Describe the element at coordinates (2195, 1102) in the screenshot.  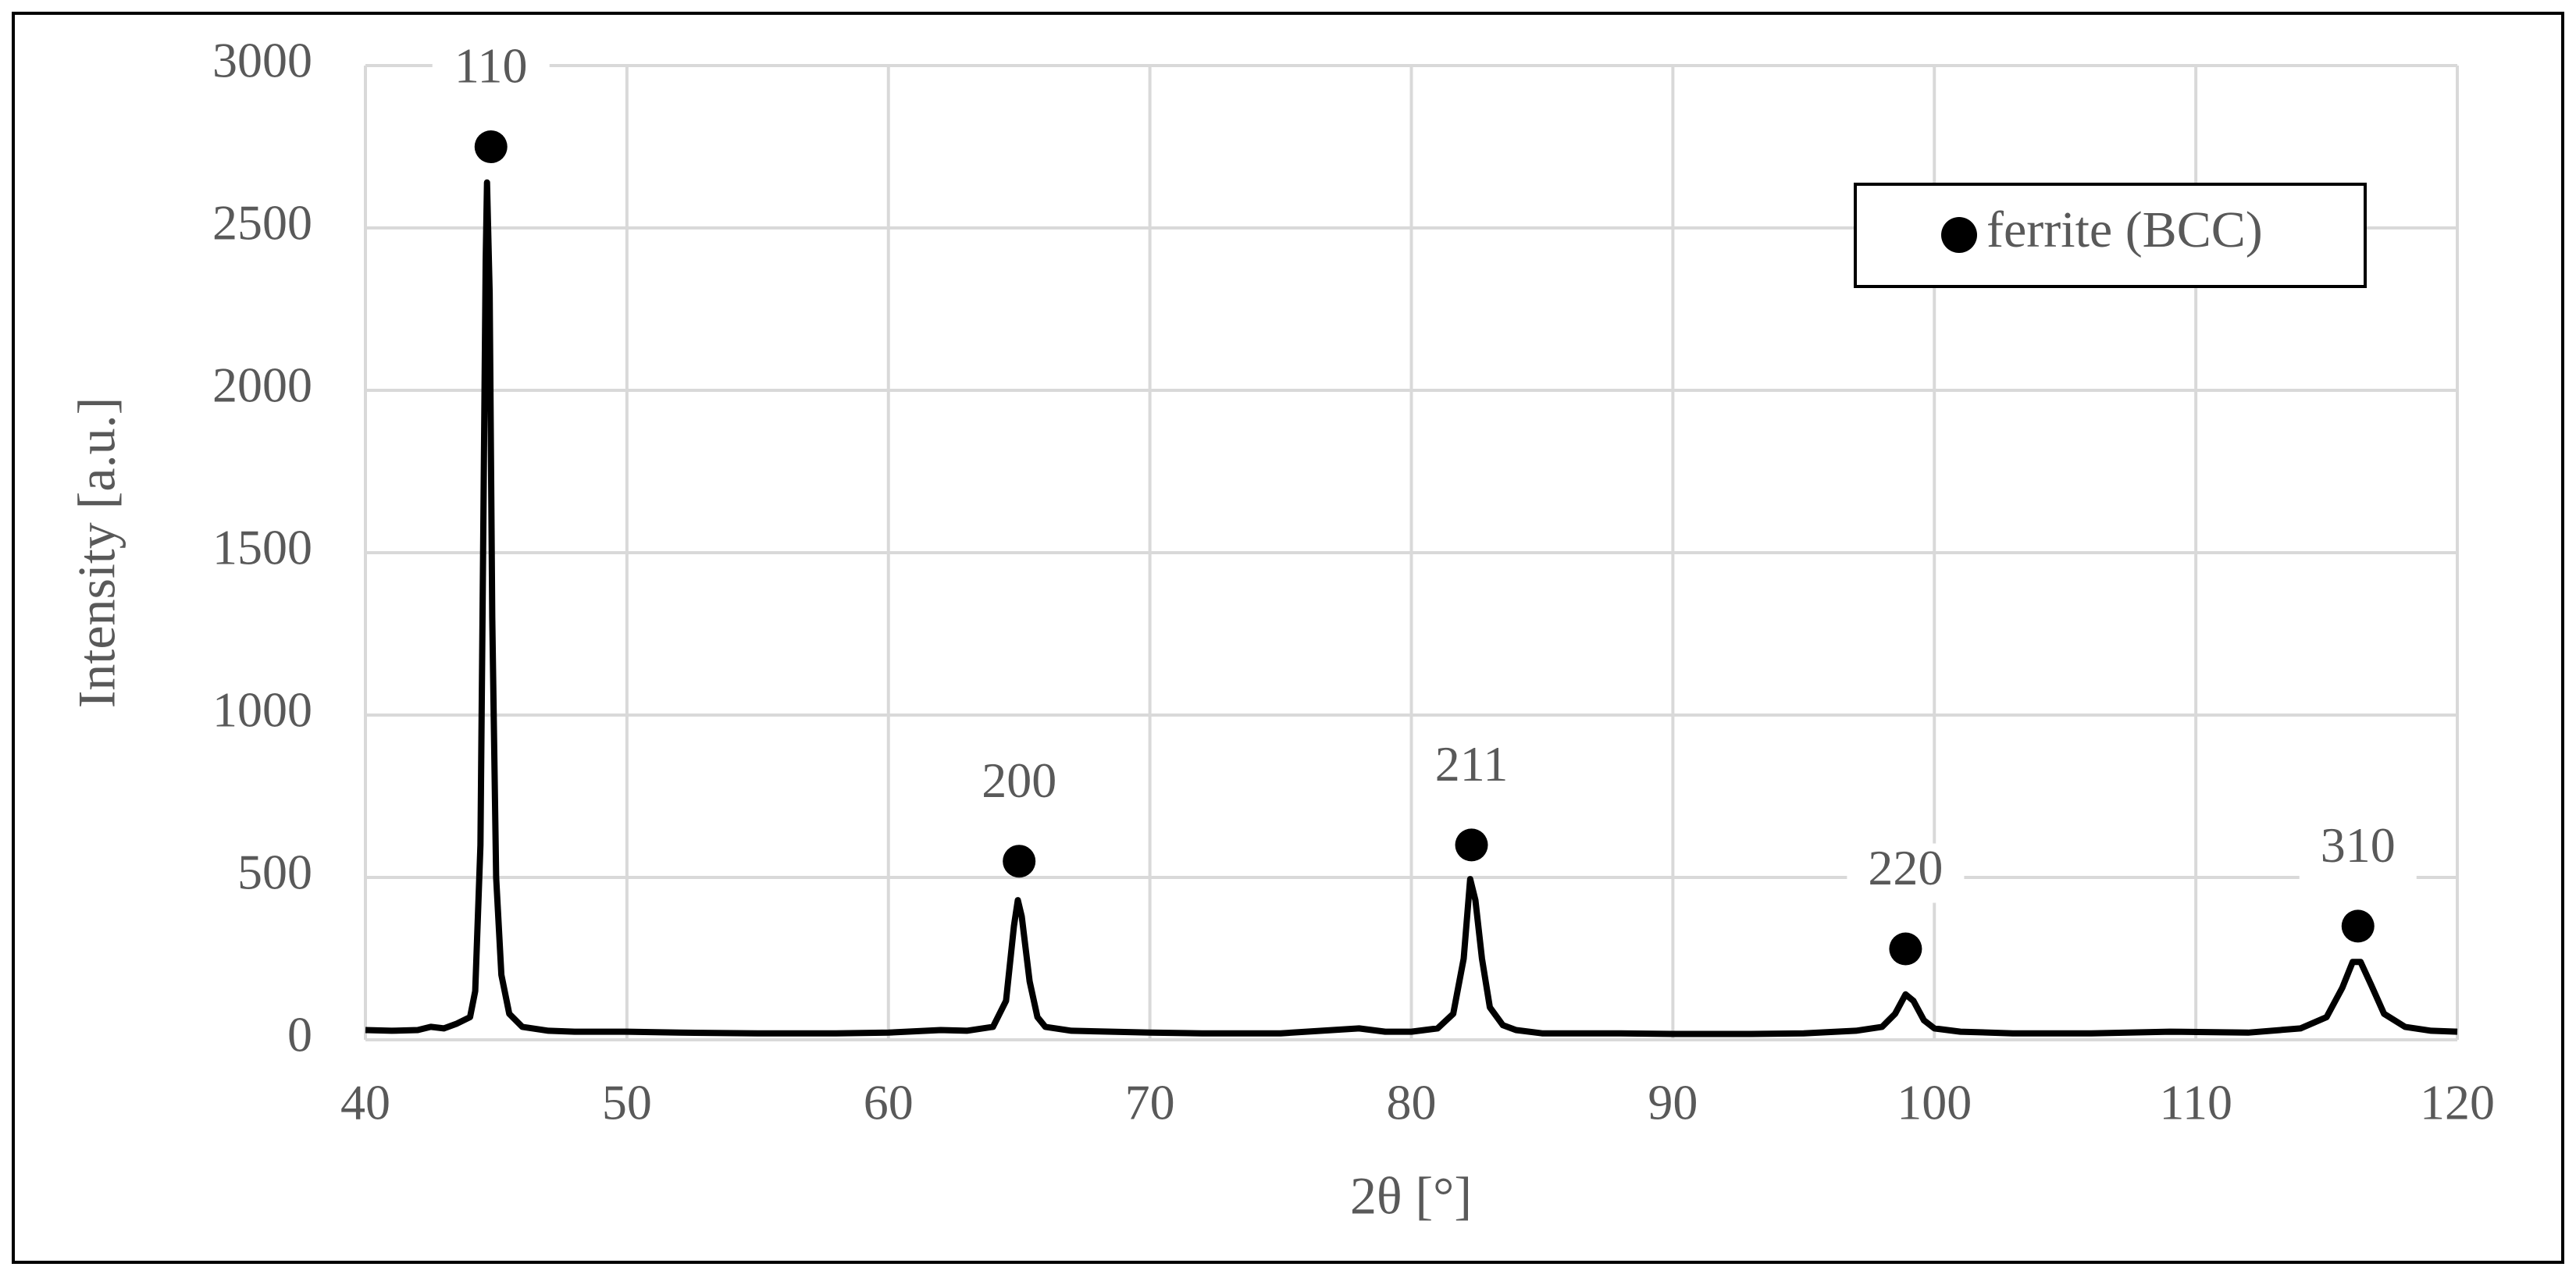
I see `x-tick-label: 110` at that location.